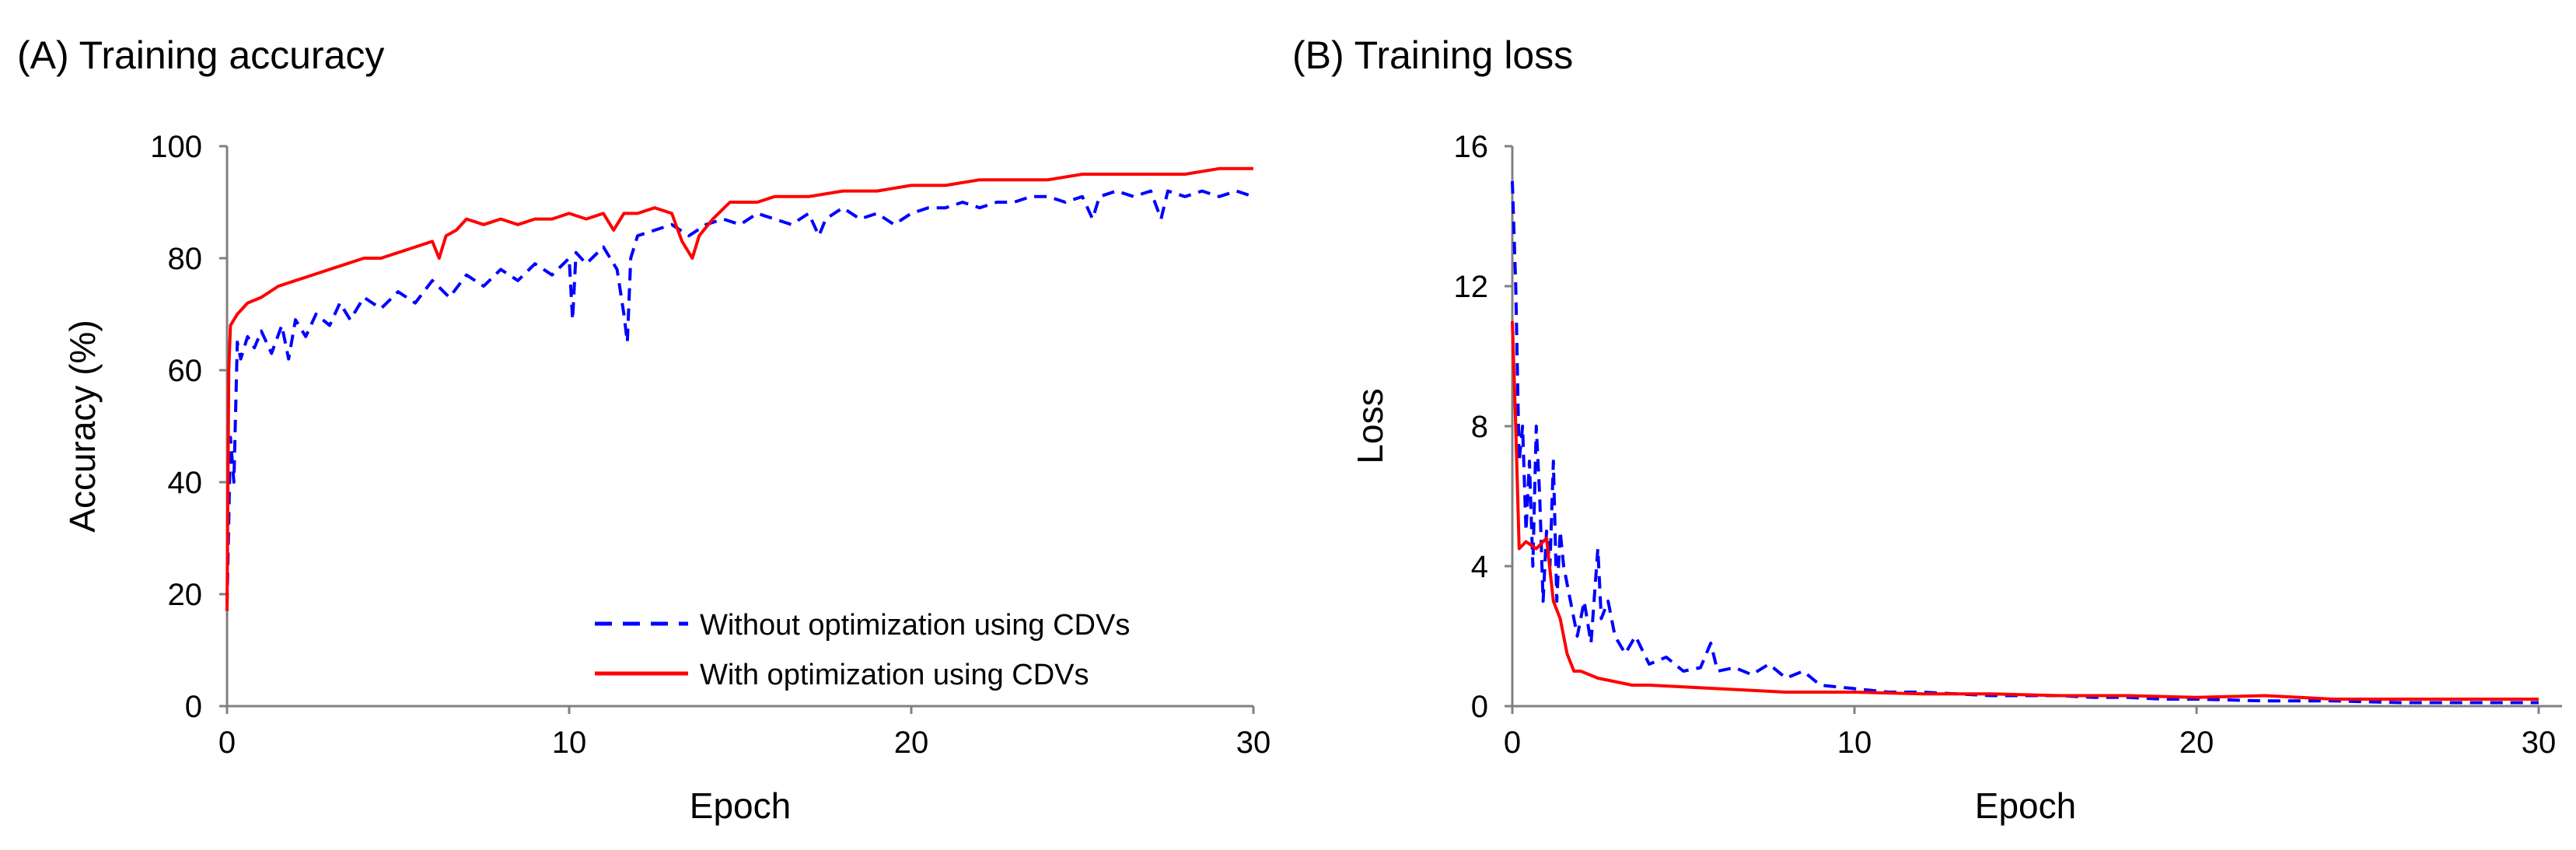 The width and height of the screenshot is (2576, 850). What do you see at coordinates (1855, 743) in the screenshot?
I see `panel-b-x-tick-label: 10` at bounding box center [1855, 743].